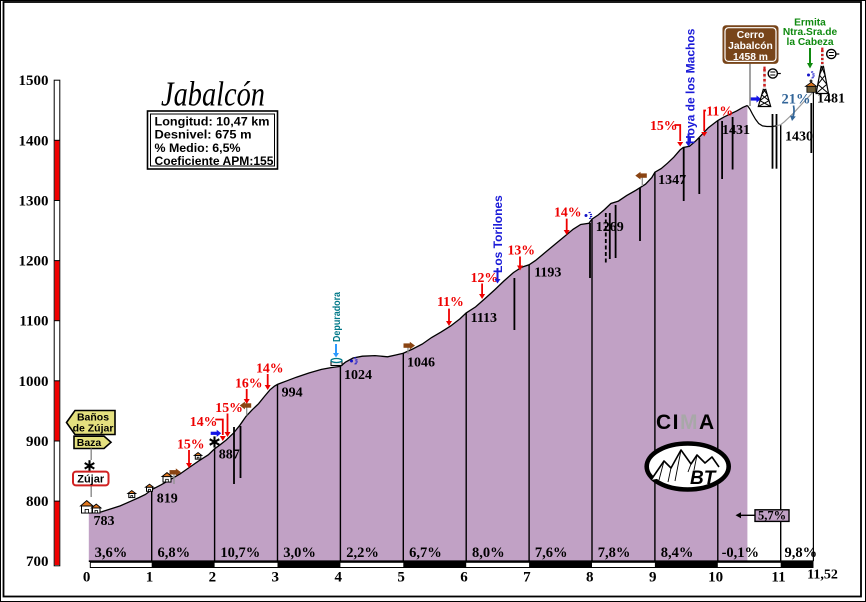 Image resolution: width=866 pixels, height=602 pixels. What do you see at coordinates (214, 161) in the screenshot?
I see `svg-text: Coeficiente APM:155` at bounding box center [214, 161].